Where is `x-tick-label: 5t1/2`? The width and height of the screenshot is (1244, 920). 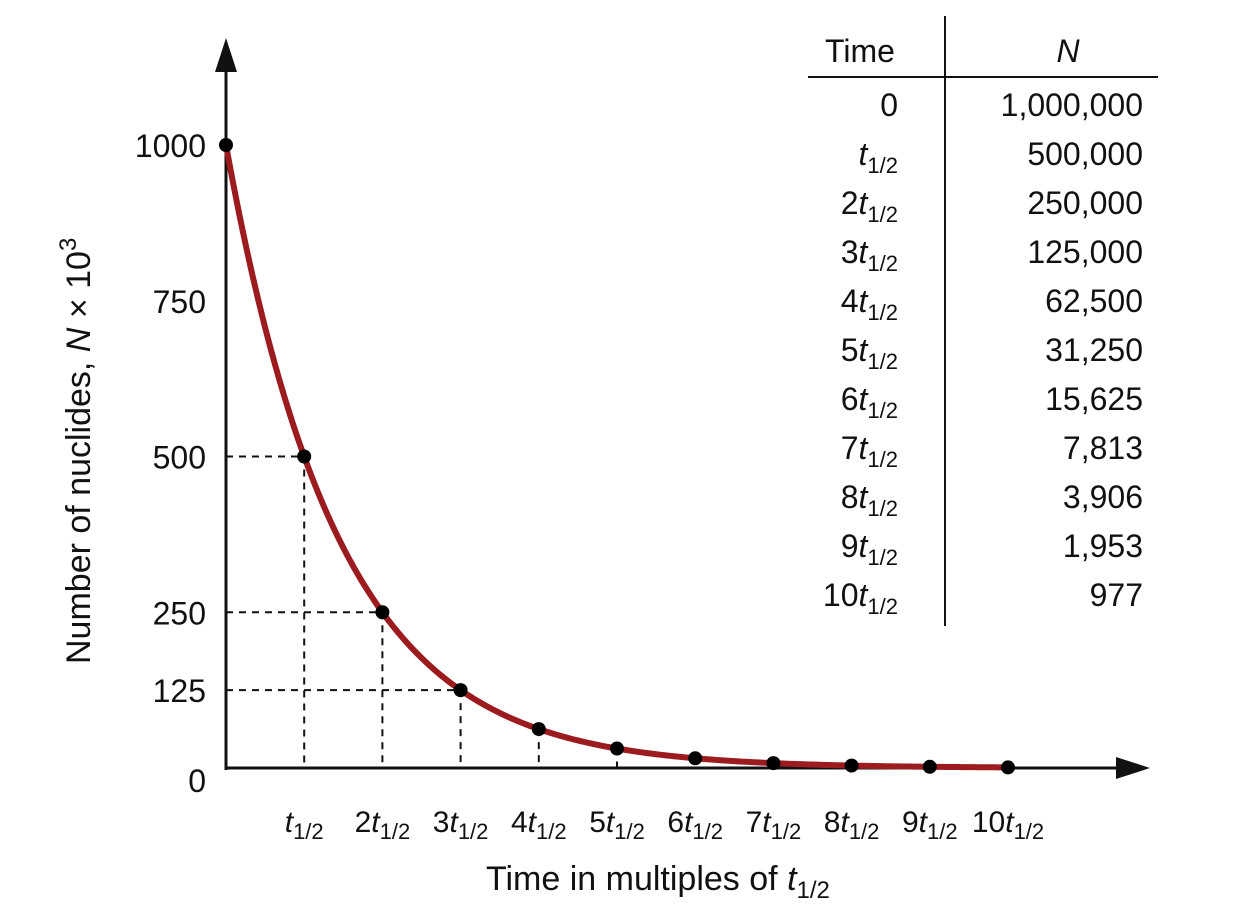
x-tick-label: 5t1/2 is located at coordinates (617, 825).